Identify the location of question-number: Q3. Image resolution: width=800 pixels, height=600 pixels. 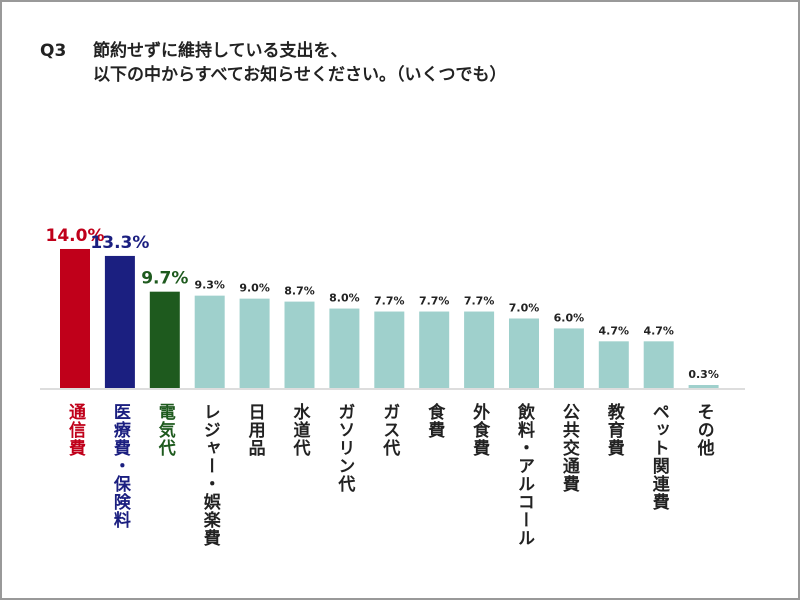
(53, 51).